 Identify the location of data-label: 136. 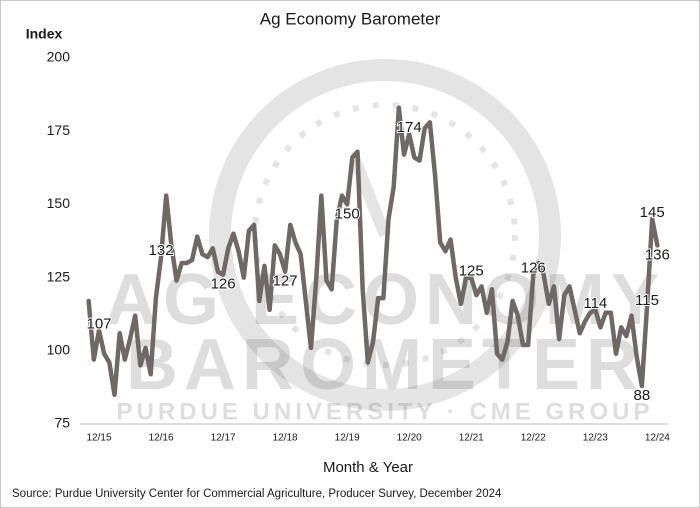
(657, 254).